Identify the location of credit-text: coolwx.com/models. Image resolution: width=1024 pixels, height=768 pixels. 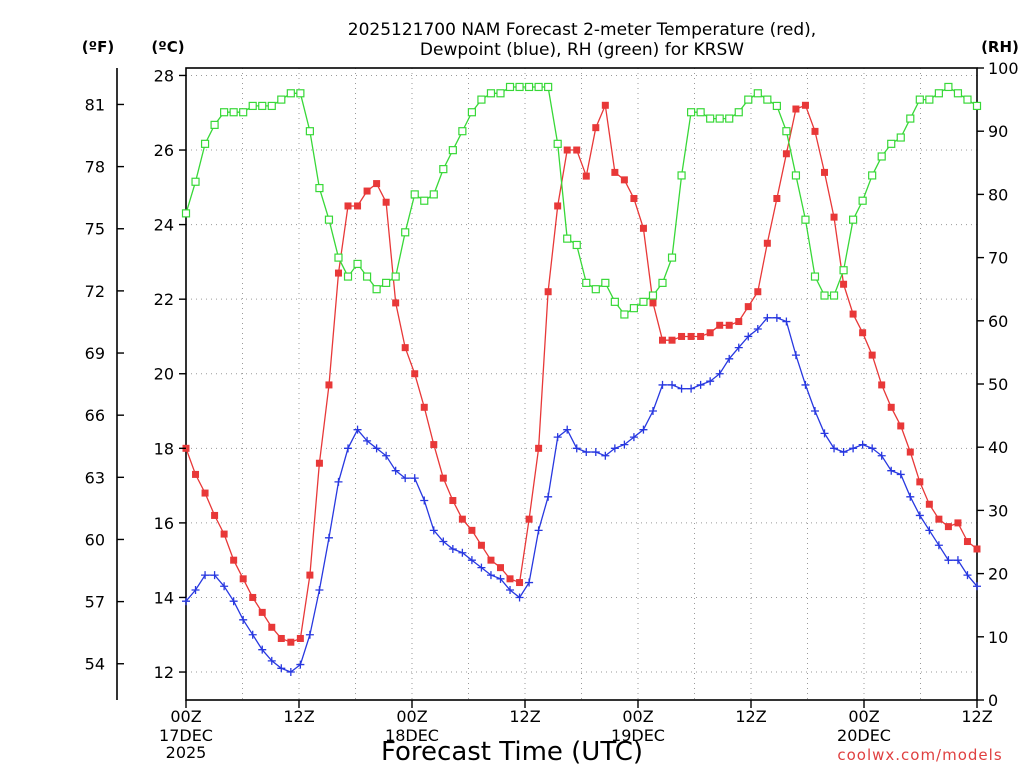
(919, 755).